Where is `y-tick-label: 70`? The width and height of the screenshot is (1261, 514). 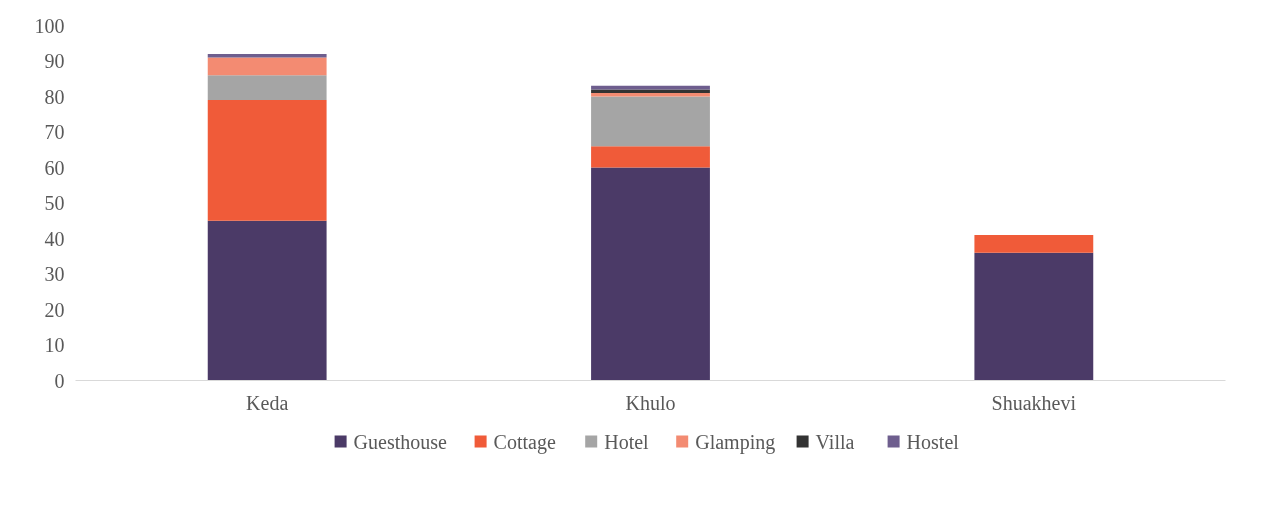 y-tick-label: 70 is located at coordinates (54, 132).